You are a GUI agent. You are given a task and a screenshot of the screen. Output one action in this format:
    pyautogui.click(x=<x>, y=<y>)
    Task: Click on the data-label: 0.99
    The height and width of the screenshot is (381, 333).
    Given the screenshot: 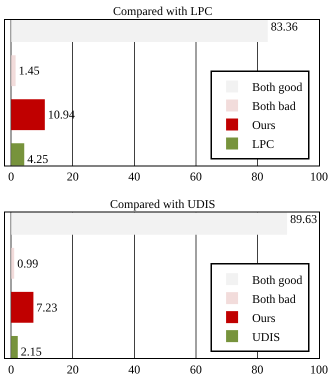 What is the action you would take?
    pyautogui.click(x=27, y=263)
    